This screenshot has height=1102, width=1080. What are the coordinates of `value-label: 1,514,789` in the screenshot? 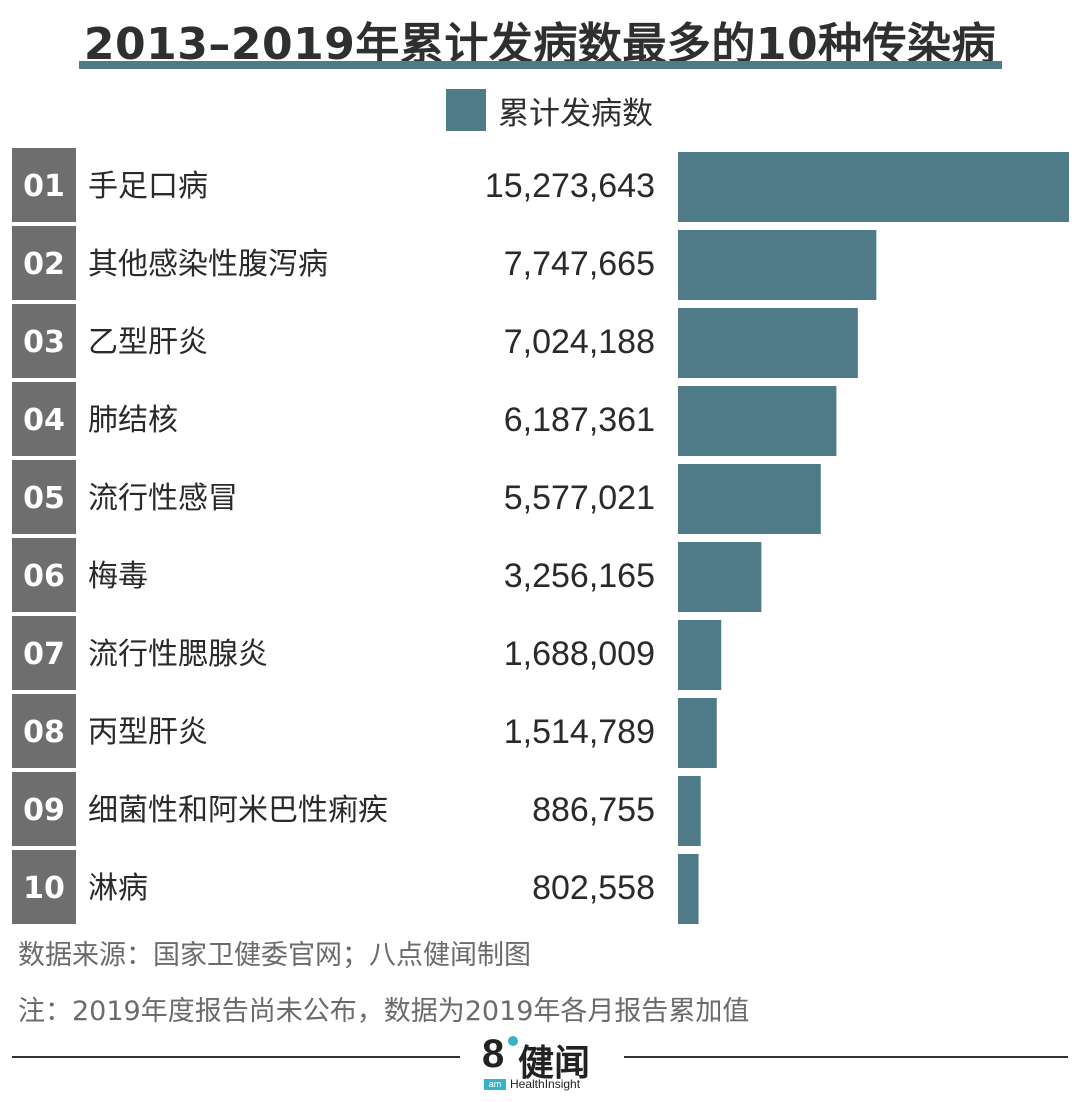 It's located at (579, 732).